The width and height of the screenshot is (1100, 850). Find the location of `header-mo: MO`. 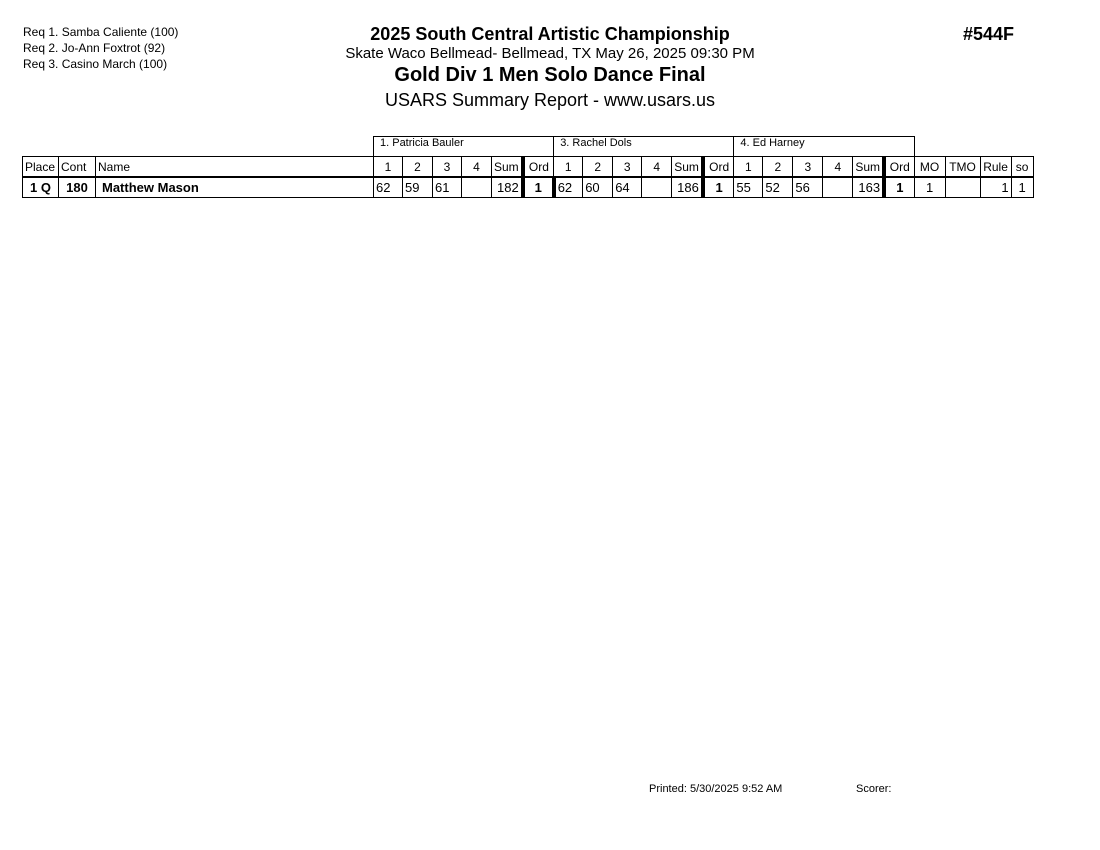

header-mo: MO is located at coordinates (929, 167).